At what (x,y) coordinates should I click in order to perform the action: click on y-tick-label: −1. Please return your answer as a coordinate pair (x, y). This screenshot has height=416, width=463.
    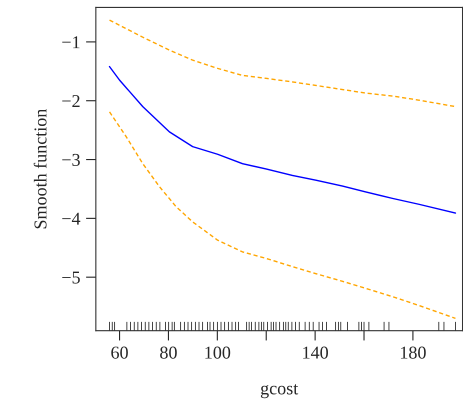
    Looking at the image, I should click on (71, 42).